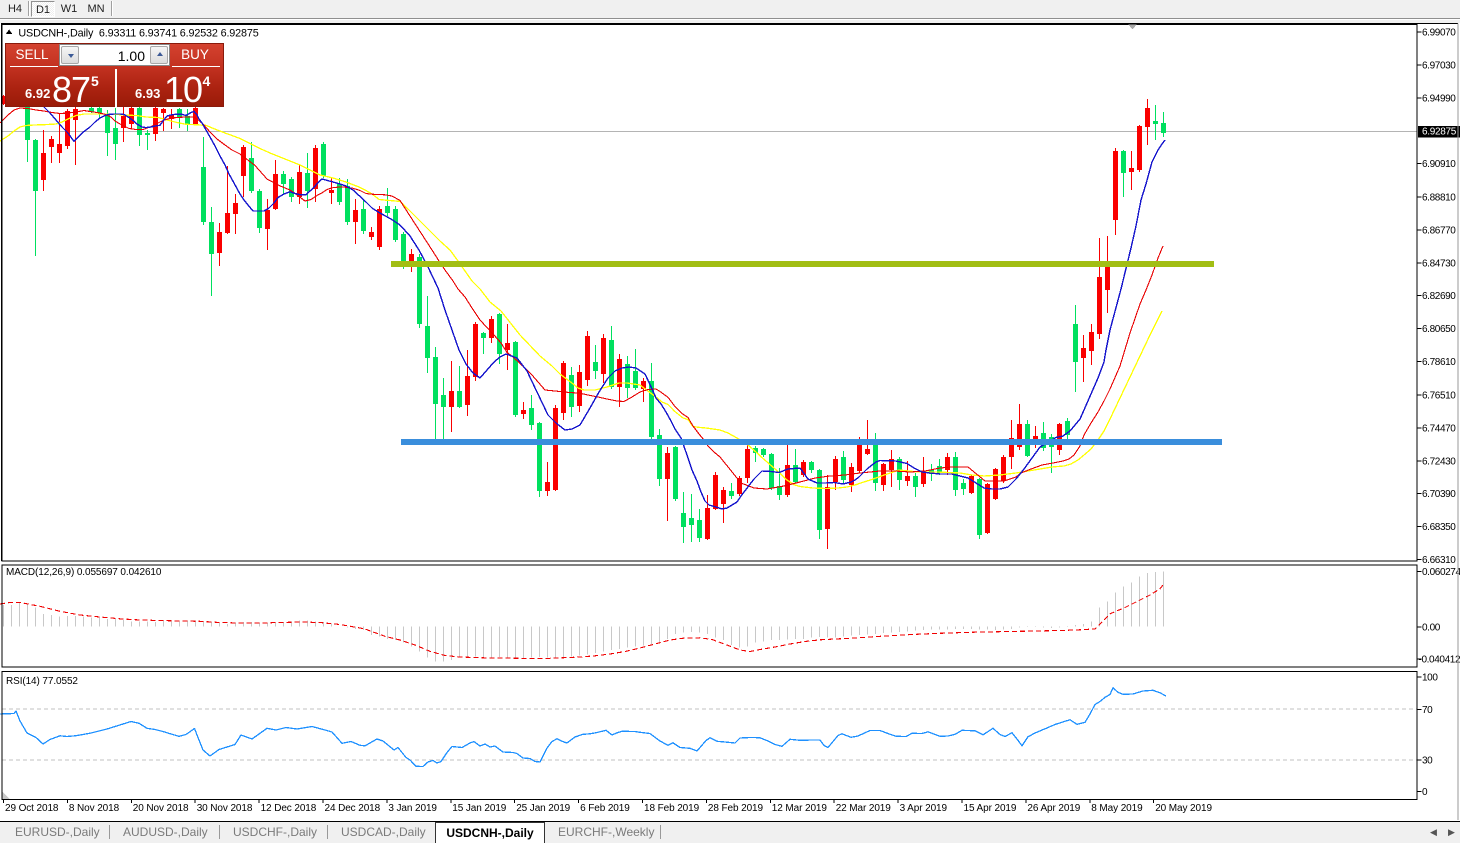 The width and height of the screenshot is (1460, 843). What do you see at coordinates (84, 572) in the screenshot?
I see `svg-text:MACD(12,26,9) 0.055697 0.04261: MACD(12,26,9) 0.055697 0.042610` at bounding box center [84, 572].